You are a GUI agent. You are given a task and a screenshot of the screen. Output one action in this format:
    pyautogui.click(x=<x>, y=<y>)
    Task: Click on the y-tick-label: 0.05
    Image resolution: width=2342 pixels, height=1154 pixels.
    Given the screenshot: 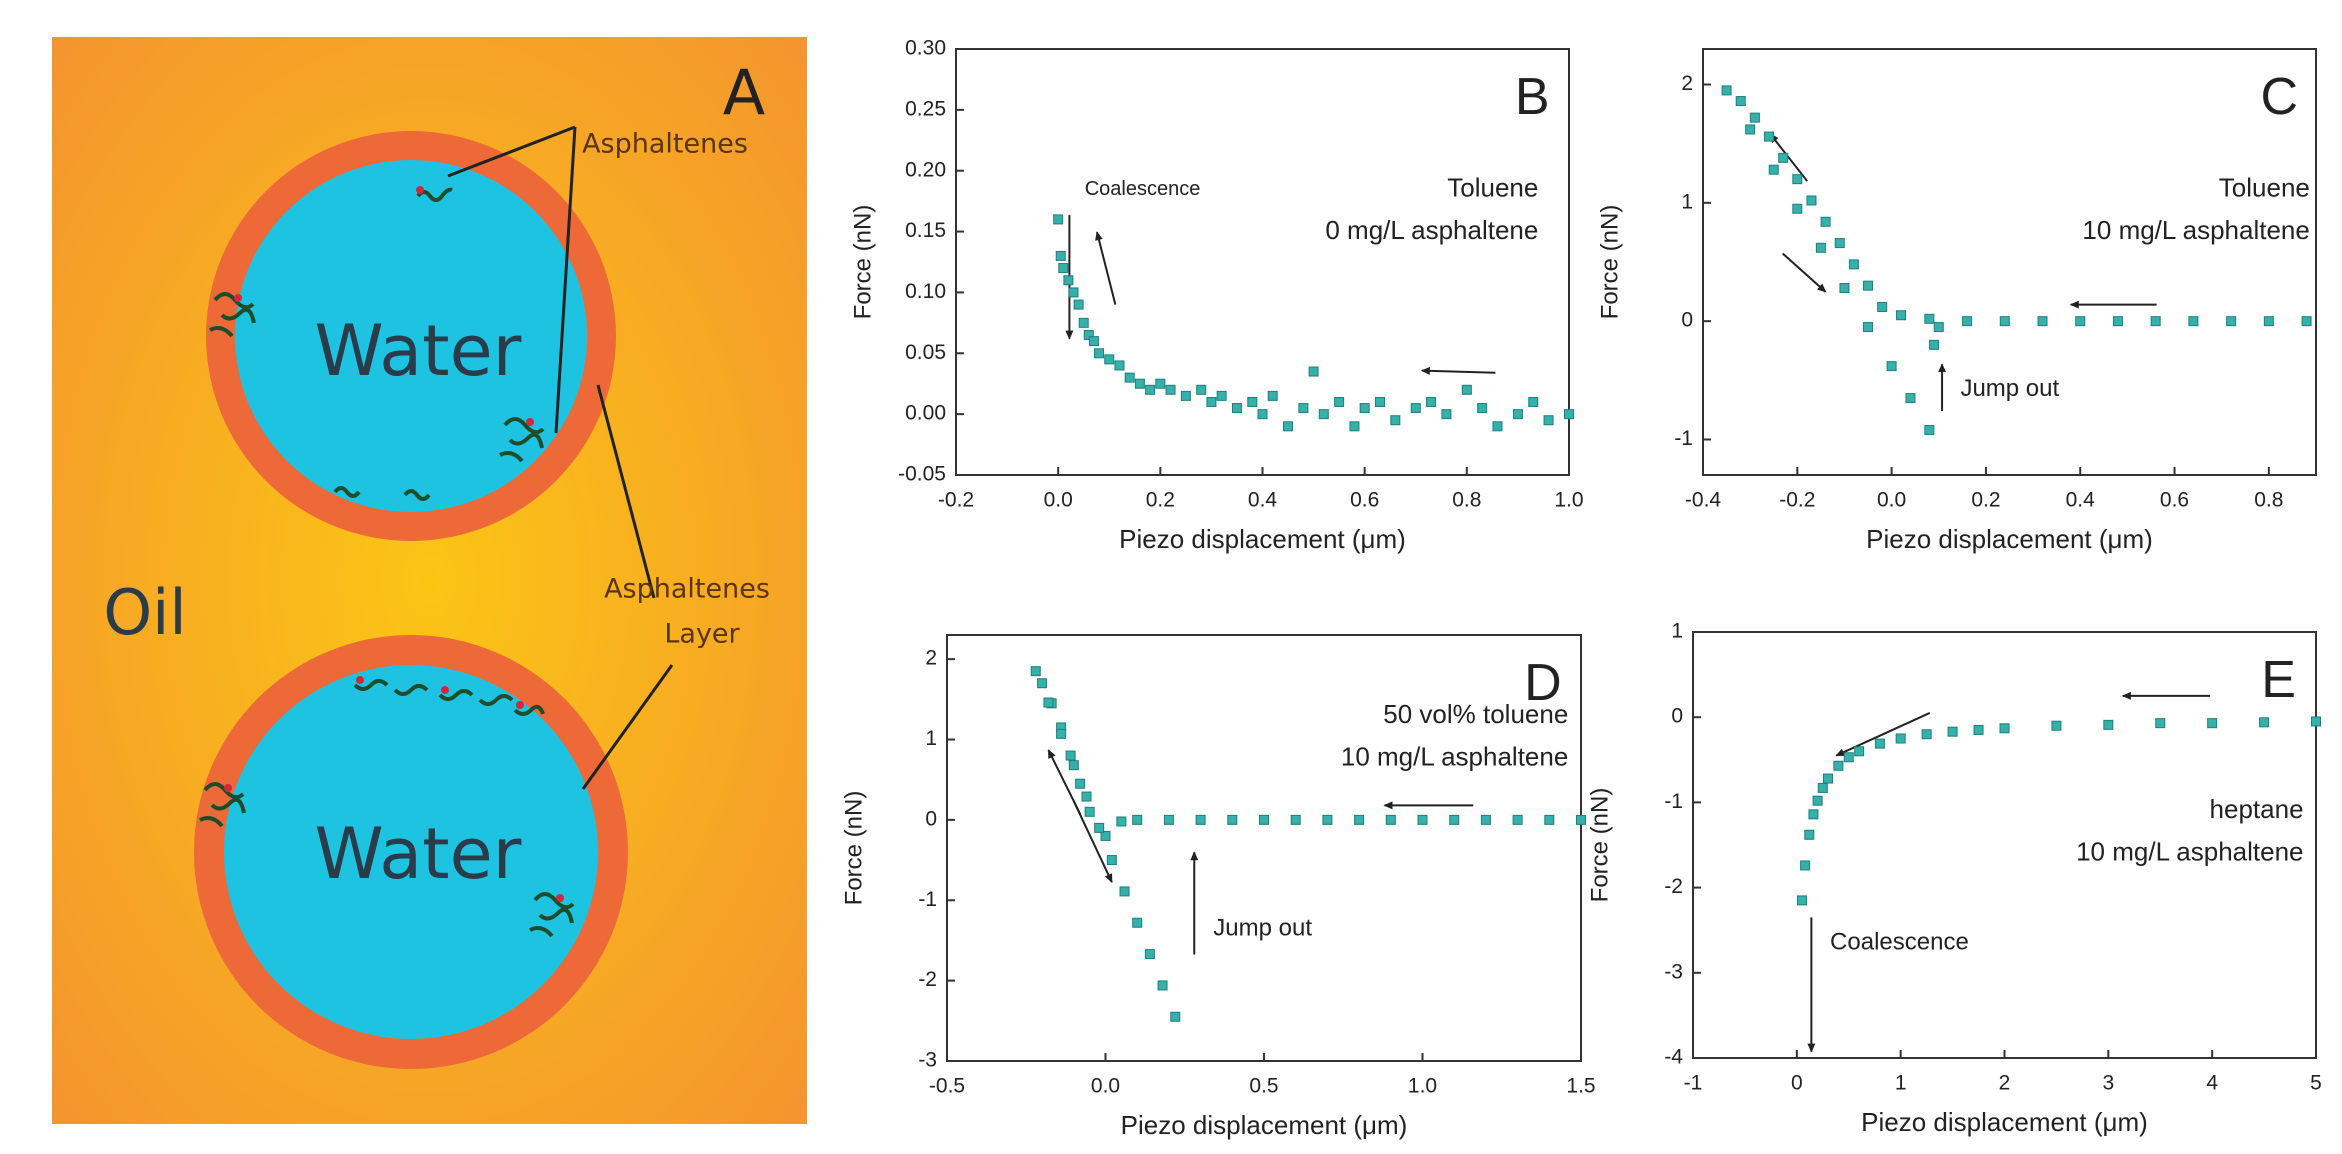 What is the action you would take?
    pyautogui.click(x=925, y=352)
    